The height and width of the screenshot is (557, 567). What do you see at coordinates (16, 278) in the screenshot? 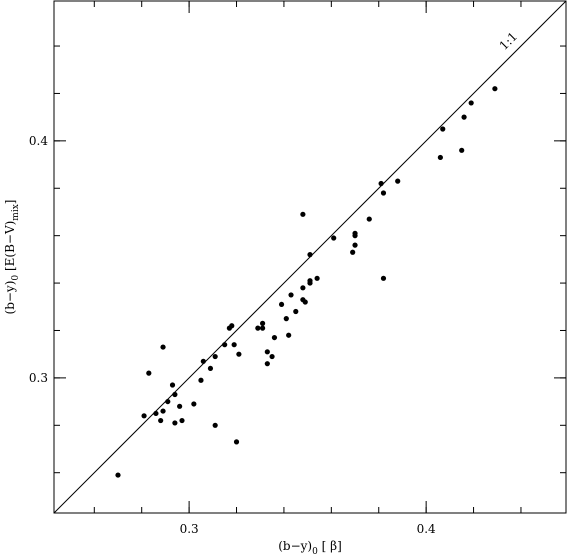
I see `y-axis-label-subscript: 0` at bounding box center [16, 278].